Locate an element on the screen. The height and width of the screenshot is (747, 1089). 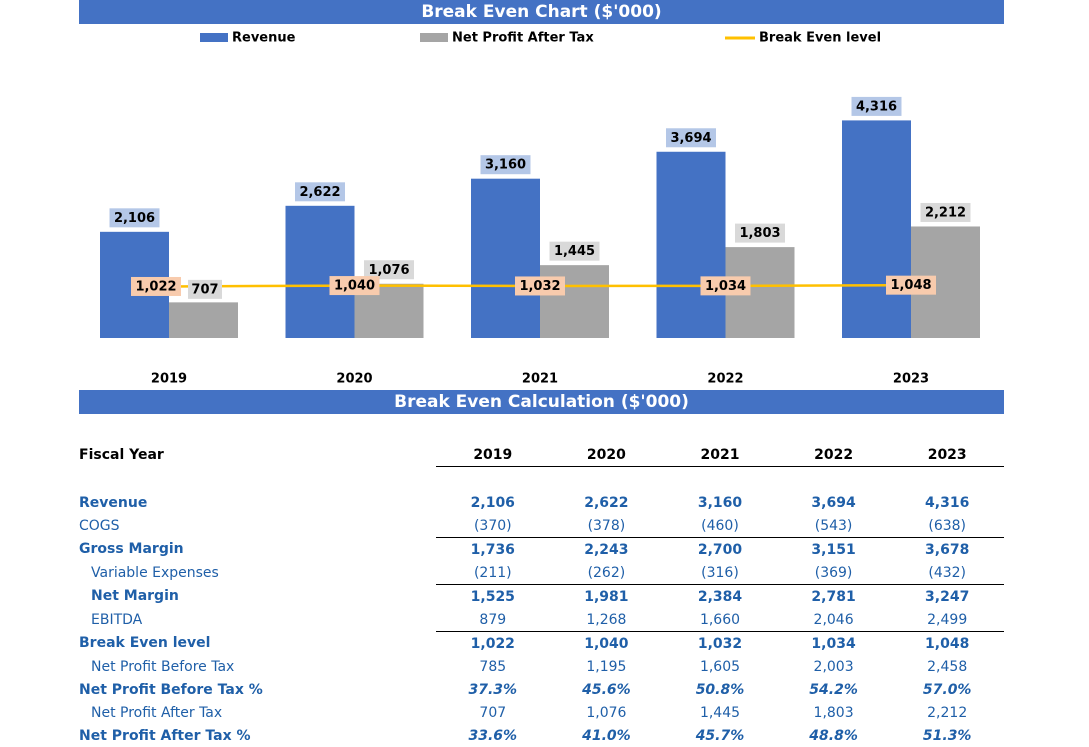
row-value: 3,151 is located at coordinates (833, 549).